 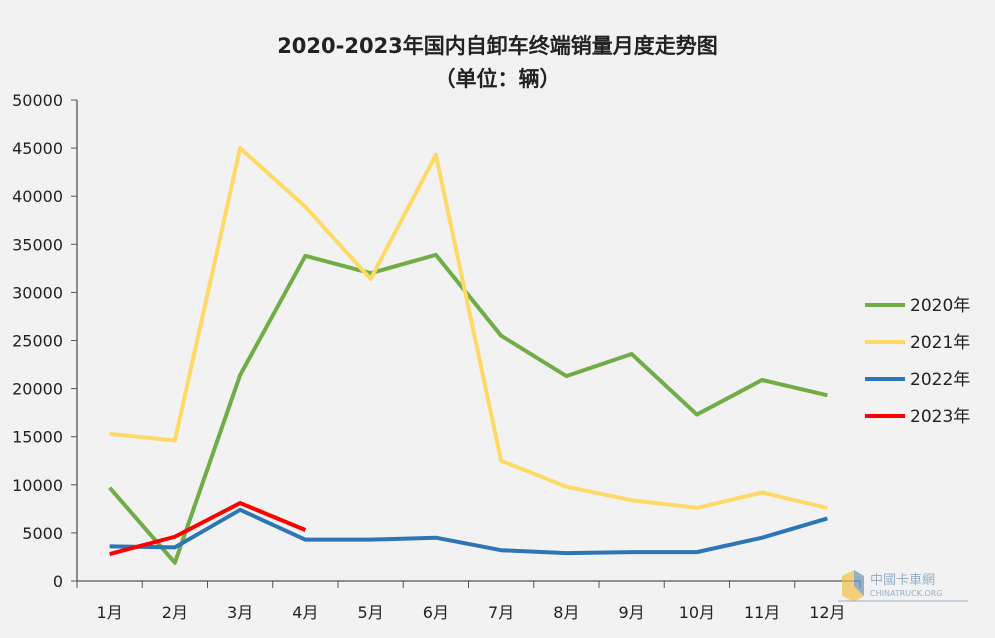 I want to click on x-tick-label: 4月, so click(x=305, y=612).